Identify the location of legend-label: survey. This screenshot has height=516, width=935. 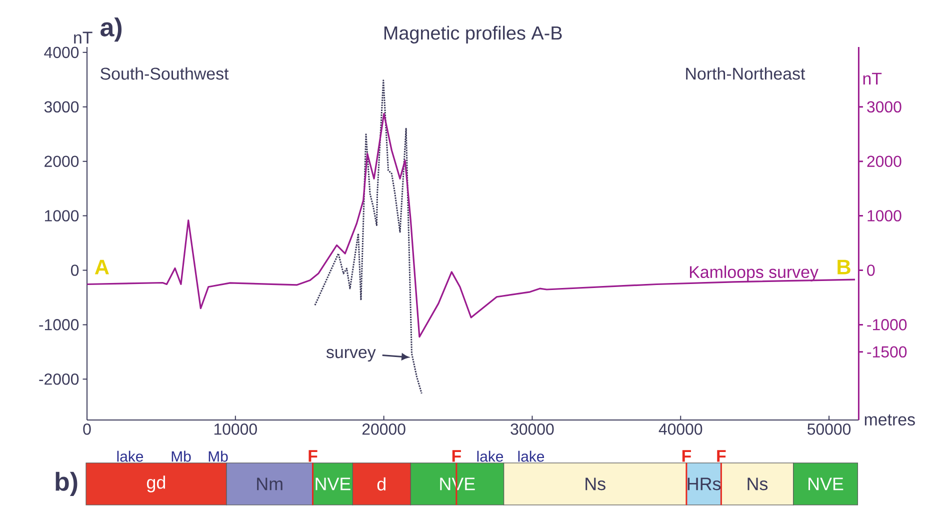
(351, 355).